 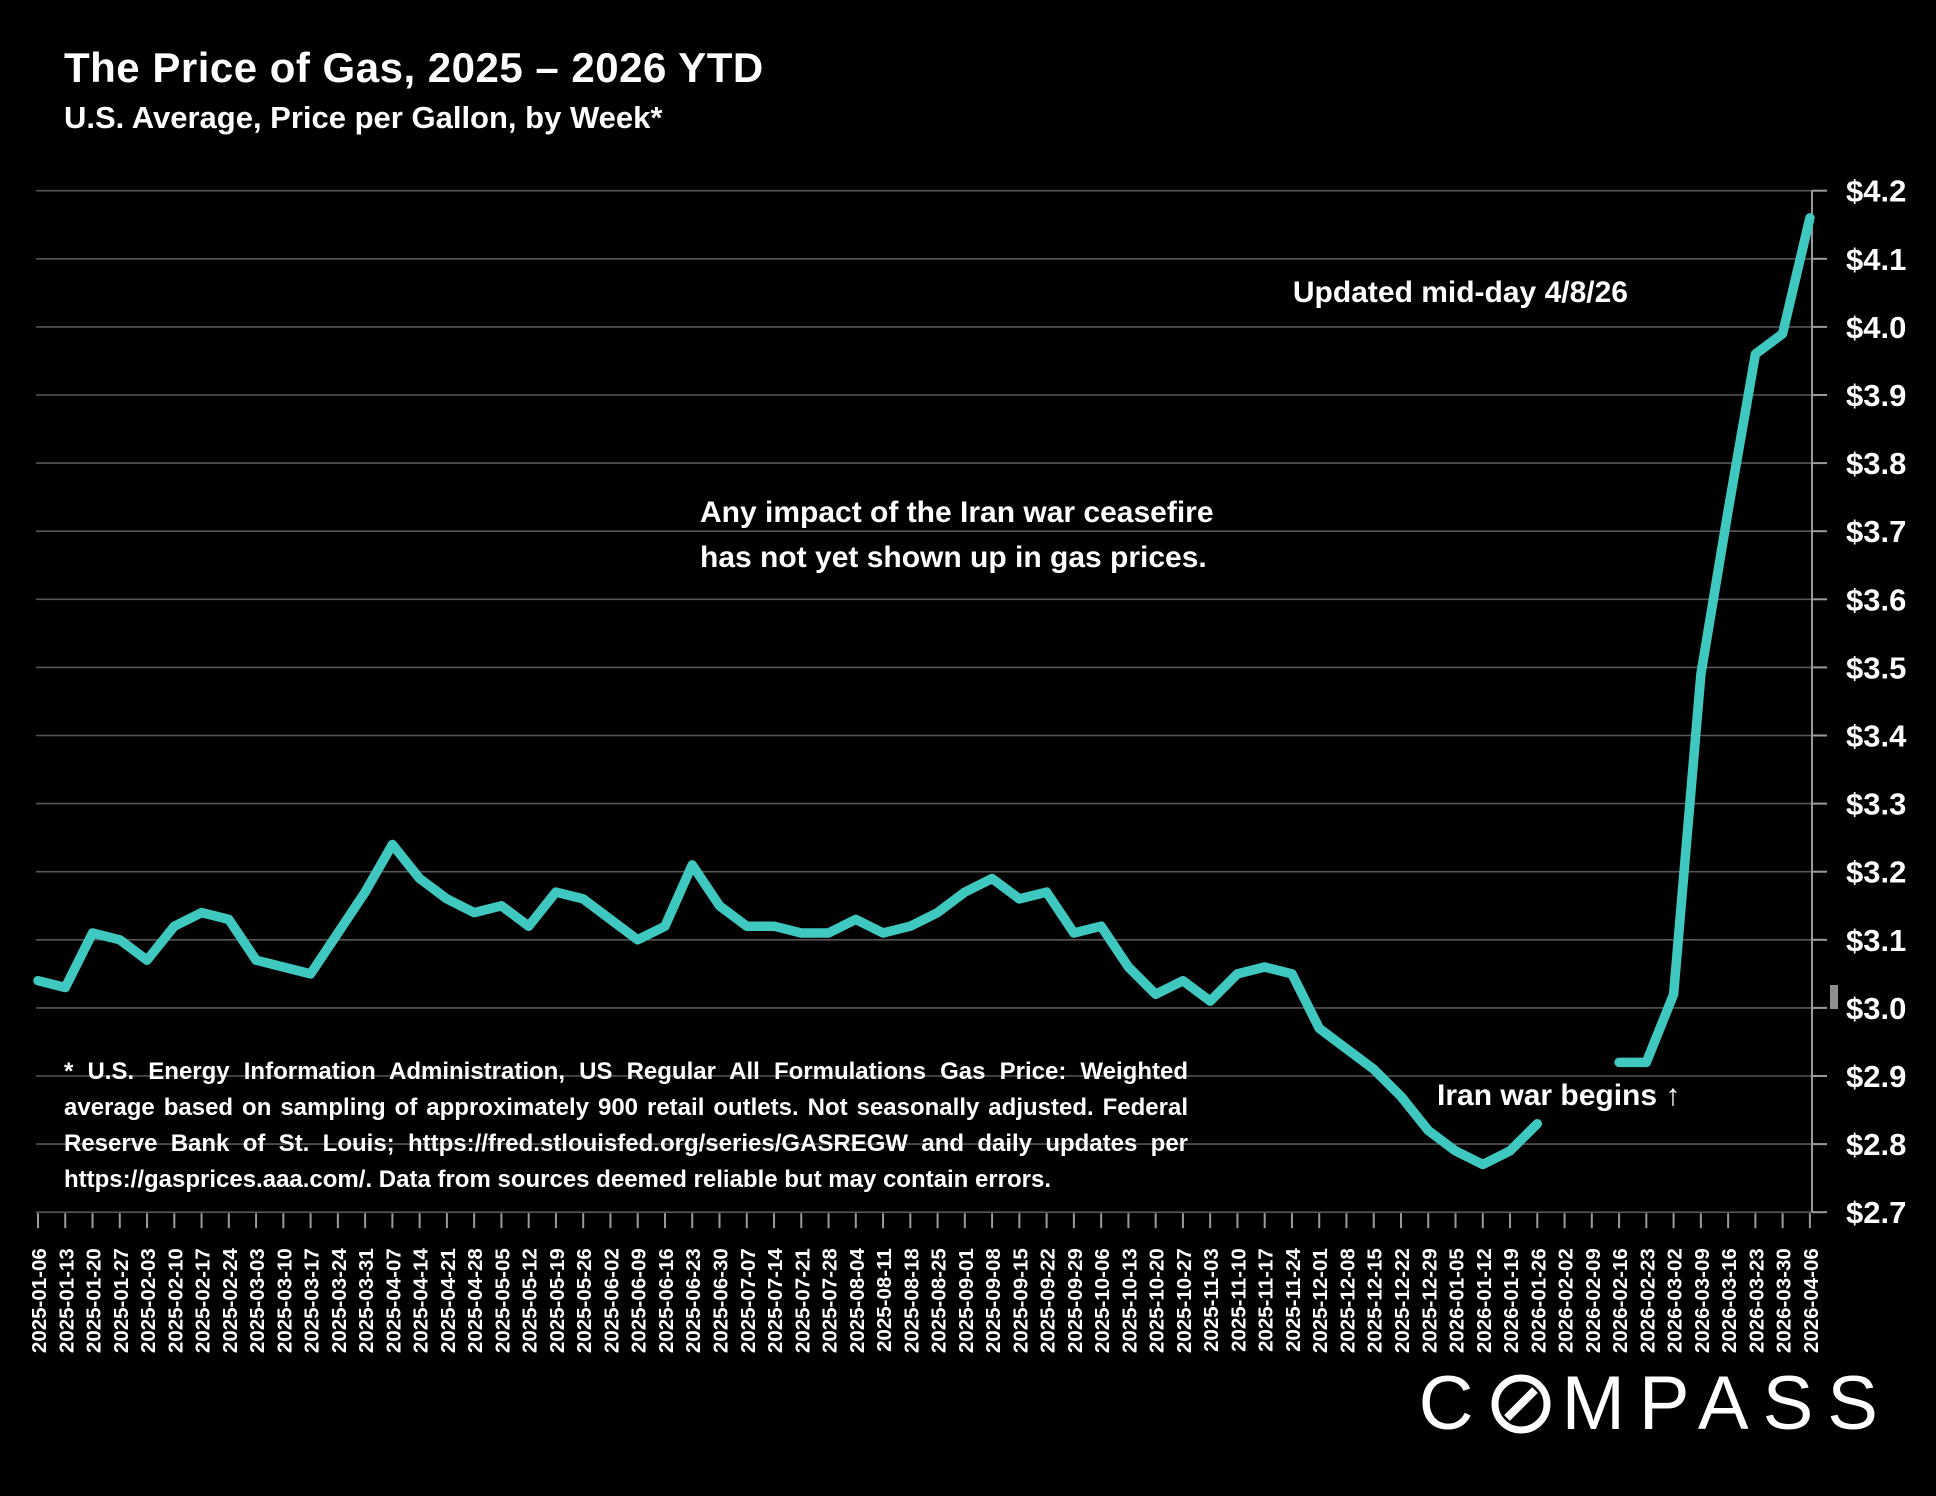 What do you see at coordinates (1375, 1300) in the screenshot?
I see `x-axis-label: 2025-12-15` at bounding box center [1375, 1300].